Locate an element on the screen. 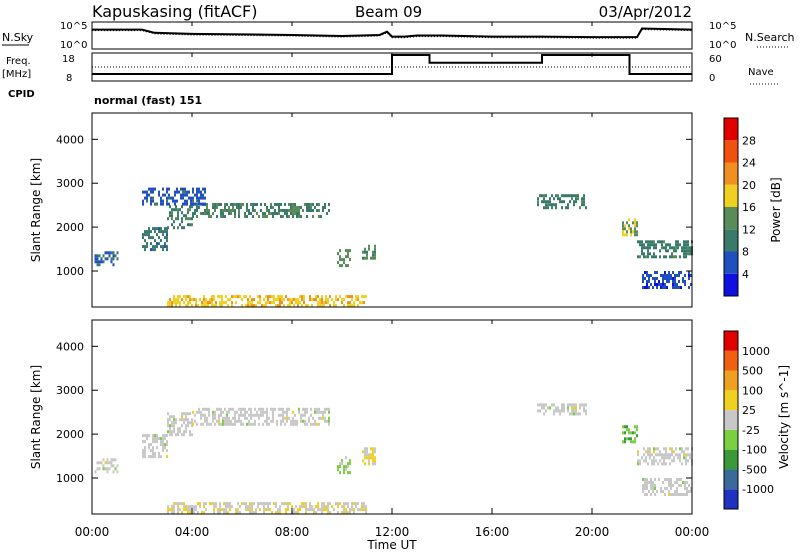 The width and height of the screenshot is (800, 554). colorbar-tick-label: 16 is located at coordinates (749, 207).